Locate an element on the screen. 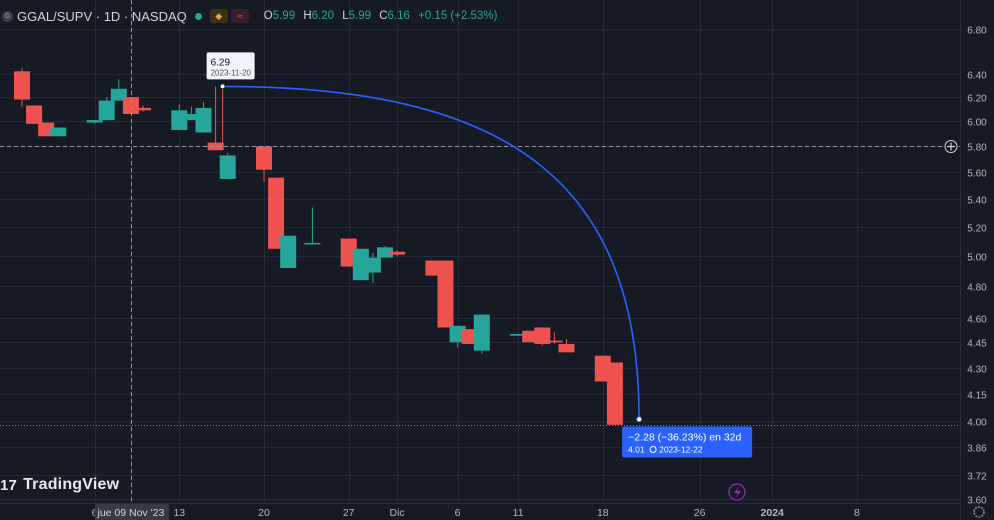 Image resolution: width=994 pixels, height=520 pixels. symbol-title: GGAL/SUPV · 1D · NASDAQ is located at coordinates (102, 16).